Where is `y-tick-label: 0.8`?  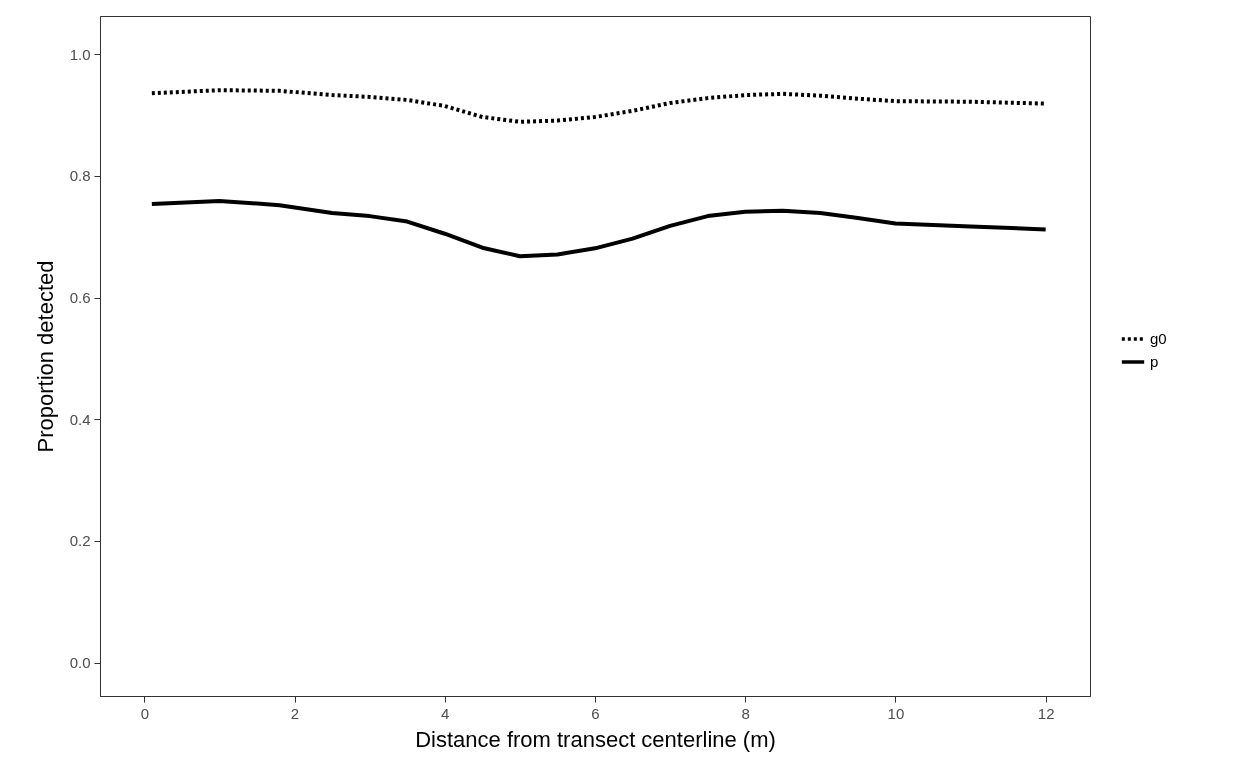
y-tick-label: 0.8 is located at coordinates (80, 176).